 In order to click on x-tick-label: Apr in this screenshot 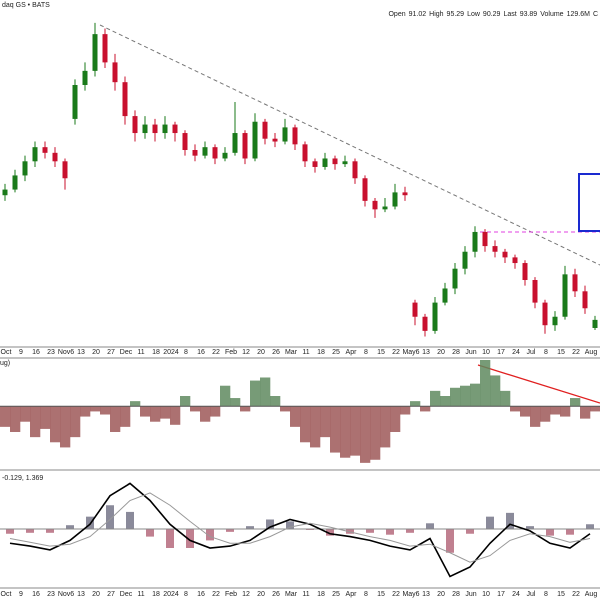, I will do `click(352, 352)`.